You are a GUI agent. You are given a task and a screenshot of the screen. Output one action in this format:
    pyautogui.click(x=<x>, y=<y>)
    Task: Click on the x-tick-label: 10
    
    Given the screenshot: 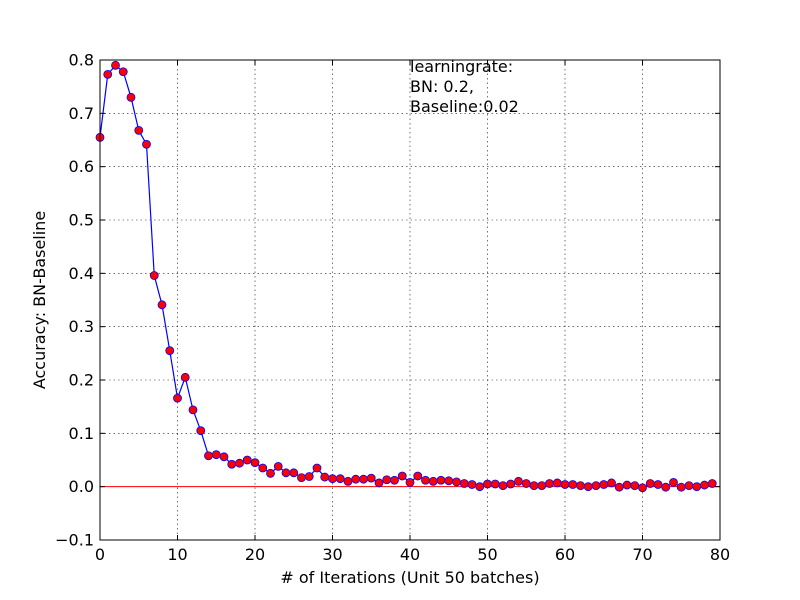 What is the action you would take?
    pyautogui.click(x=177, y=554)
    